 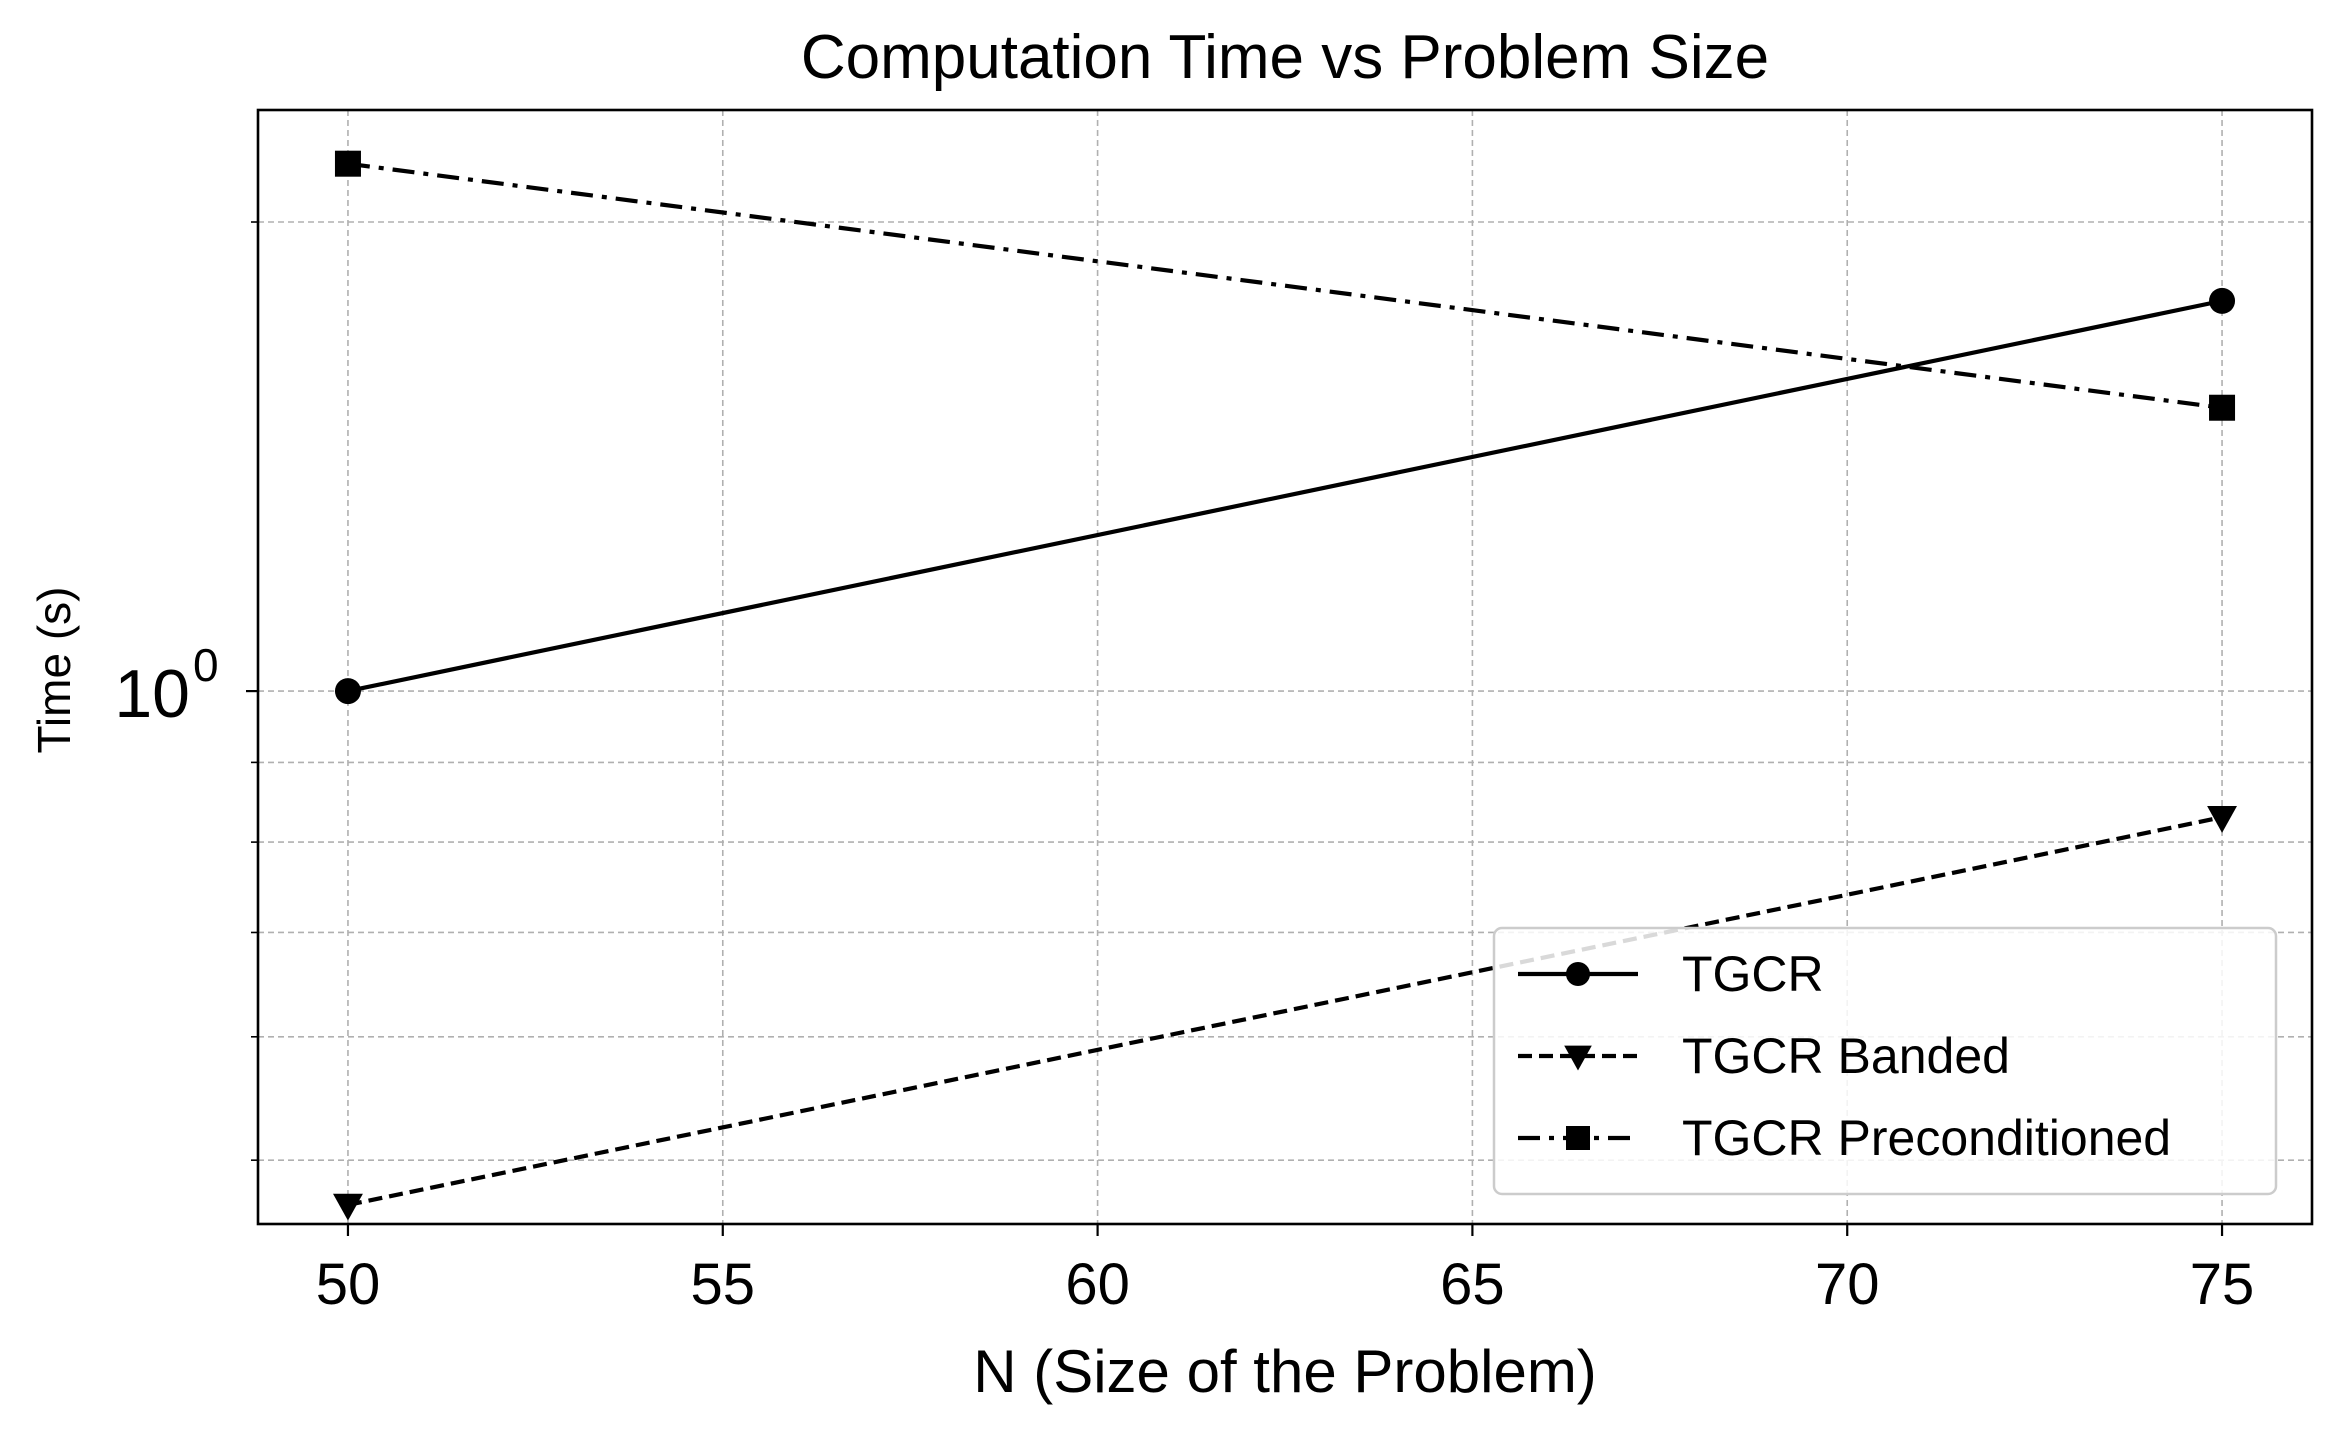 What do you see at coordinates (1097, 1284) in the screenshot?
I see `x-tick-label: 60` at bounding box center [1097, 1284].